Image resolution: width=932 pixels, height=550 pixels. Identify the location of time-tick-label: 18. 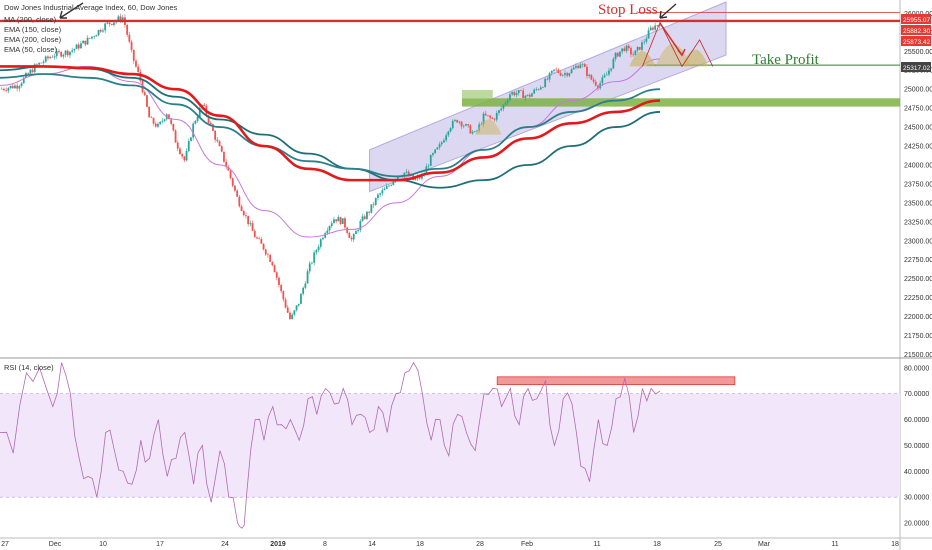
(657, 544).